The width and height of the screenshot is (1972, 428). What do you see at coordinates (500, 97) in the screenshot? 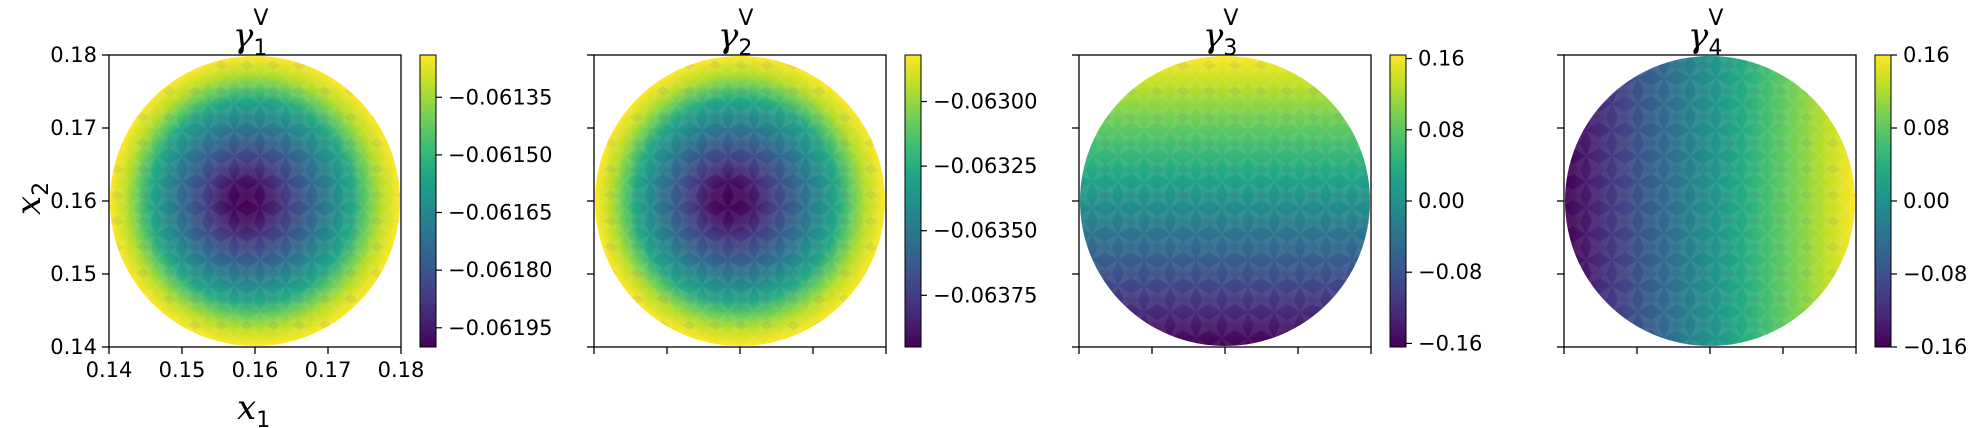
I see `colorbar-tick-label: −0.06135` at bounding box center [500, 97].